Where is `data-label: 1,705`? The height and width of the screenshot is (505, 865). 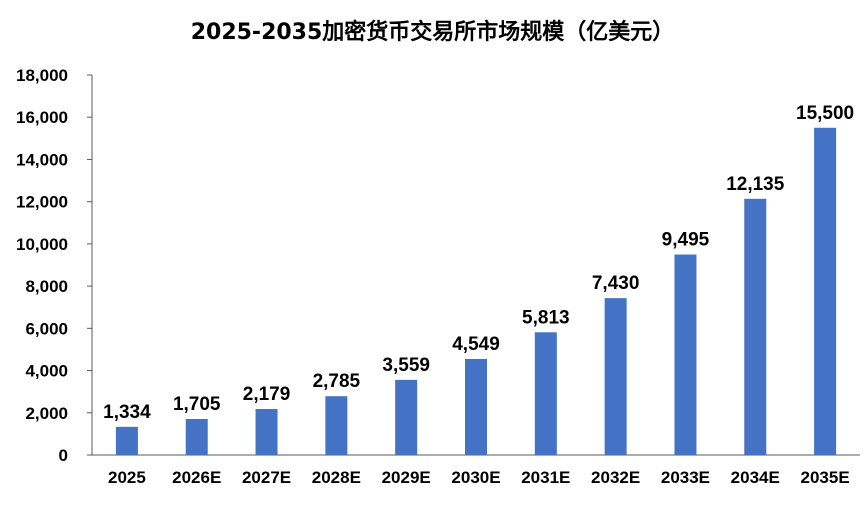
data-label: 1,705 is located at coordinates (197, 404).